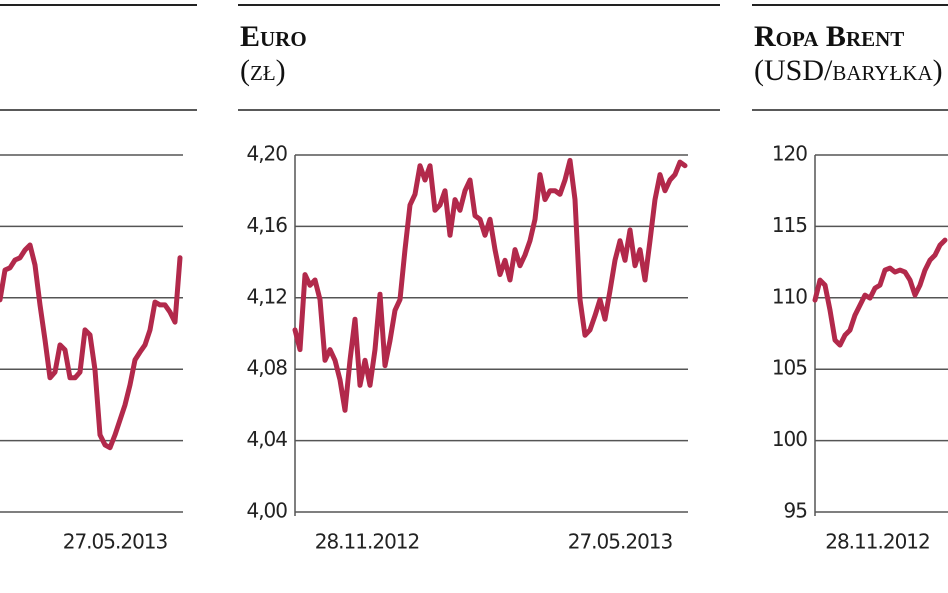 The width and height of the screenshot is (948, 593). What do you see at coordinates (789, 154) in the screenshot?
I see `y-tick-label: 120` at bounding box center [789, 154].